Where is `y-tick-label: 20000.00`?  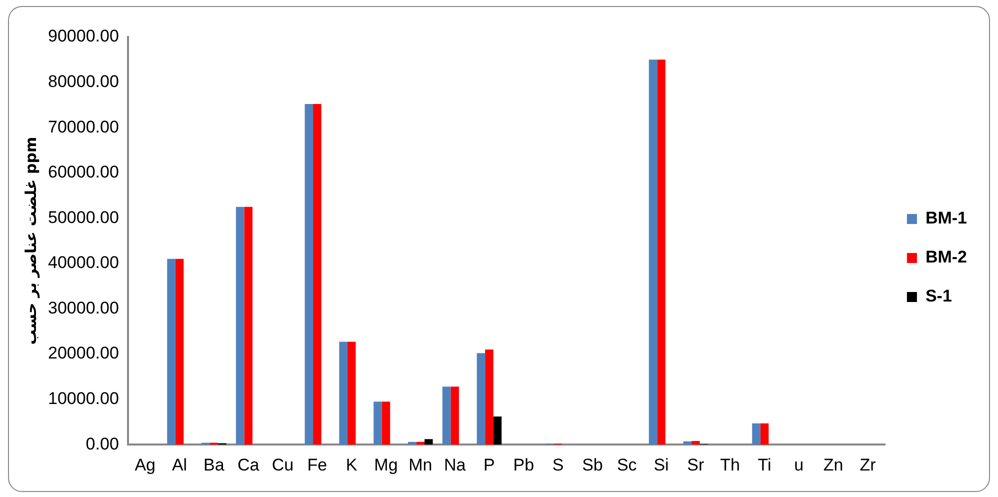
y-tick-label: 20000.00 is located at coordinates (83, 353).